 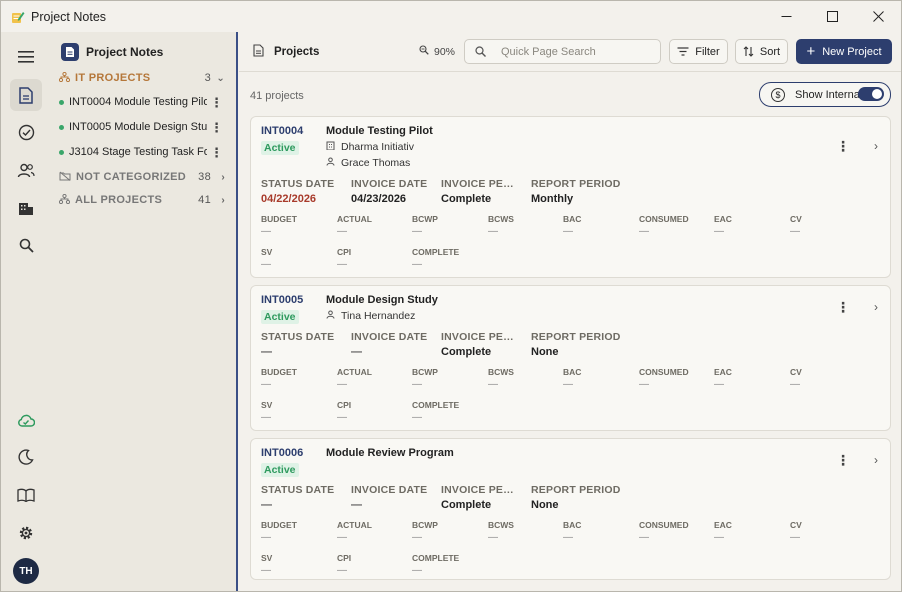 What do you see at coordinates (568, 384) in the screenshot?
I see `bac-value: —` at bounding box center [568, 384].